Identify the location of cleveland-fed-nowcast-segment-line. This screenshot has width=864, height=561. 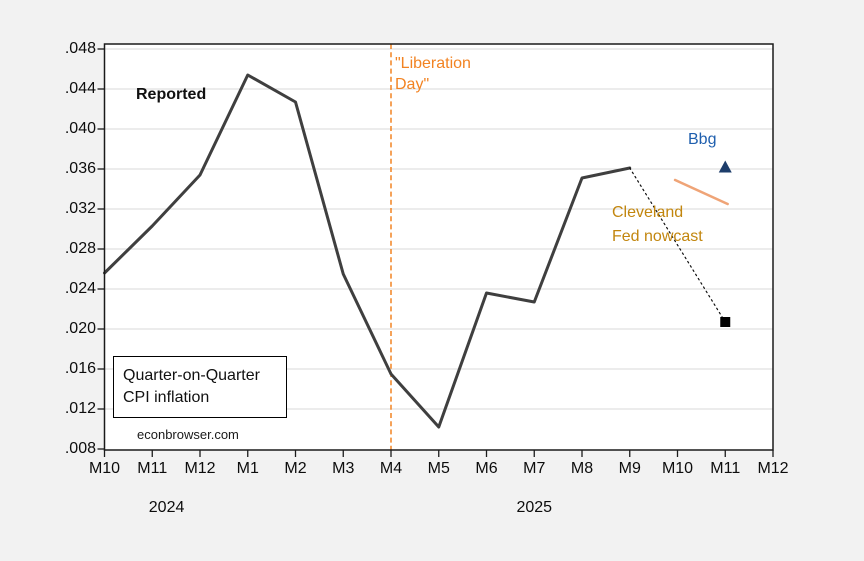
(701, 192).